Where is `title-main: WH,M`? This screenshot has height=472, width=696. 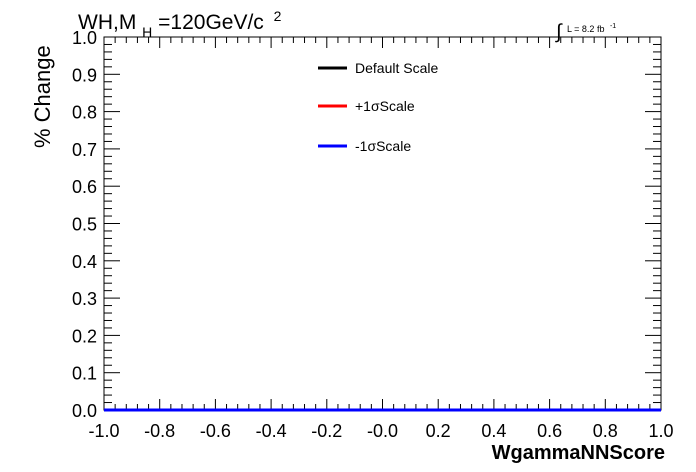 title-main: WH,M is located at coordinates (107, 22).